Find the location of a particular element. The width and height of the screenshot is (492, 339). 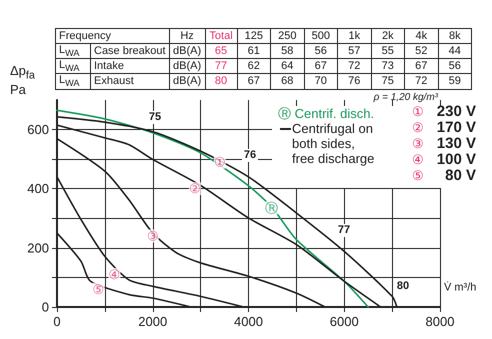

annotation: Centrifugal on both sides, free discharge is located at coordinates (333, 143).